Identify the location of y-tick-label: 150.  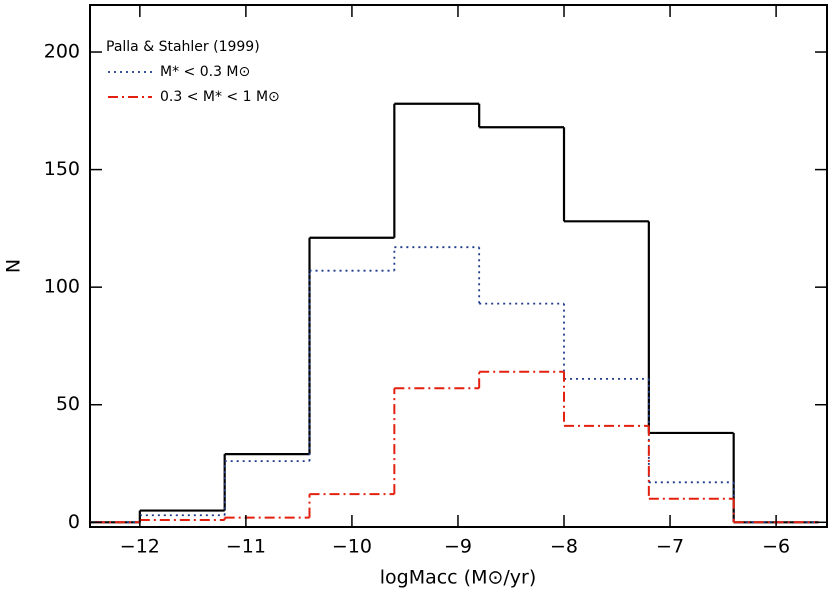
(62, 169).